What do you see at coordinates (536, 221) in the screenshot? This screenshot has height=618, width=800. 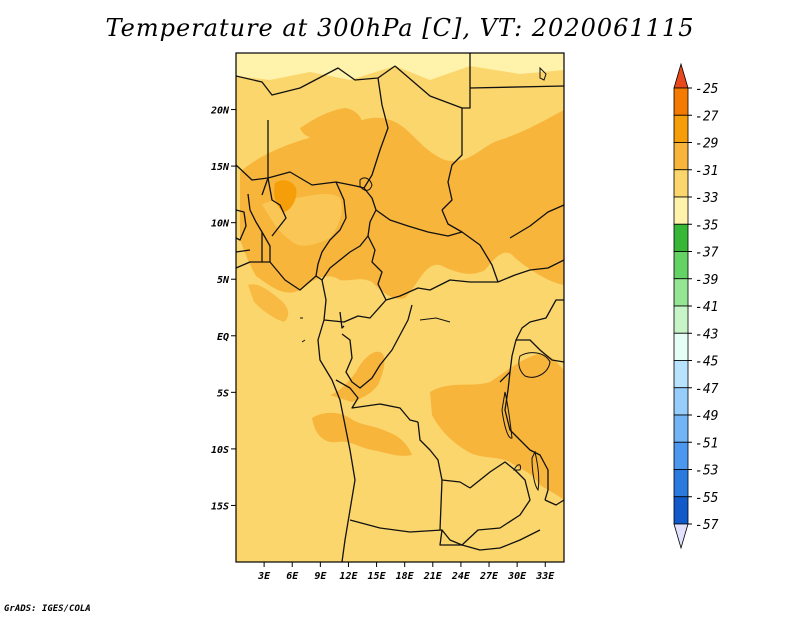 I see `border-sudan-ethiopia` at bounding box center [536, 221].